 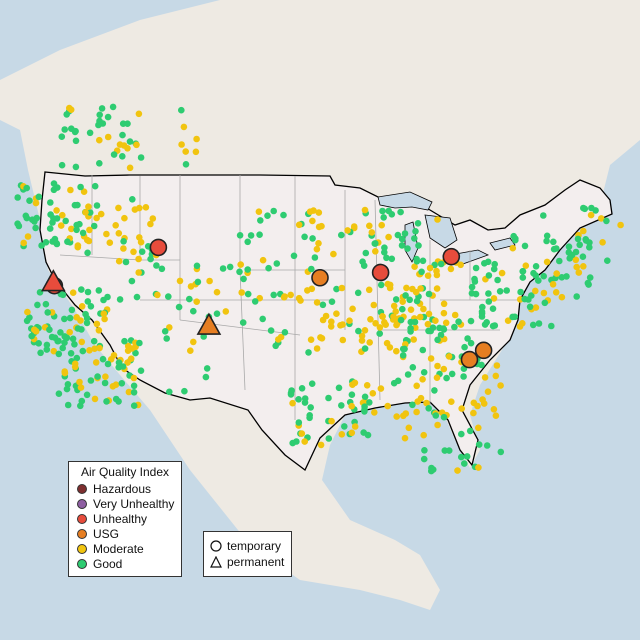 What do you see at coordinates (125, 472) in the screenshot?
I see `aqi-legend-title: Air Quality Index` at bounding box center [125, 472].